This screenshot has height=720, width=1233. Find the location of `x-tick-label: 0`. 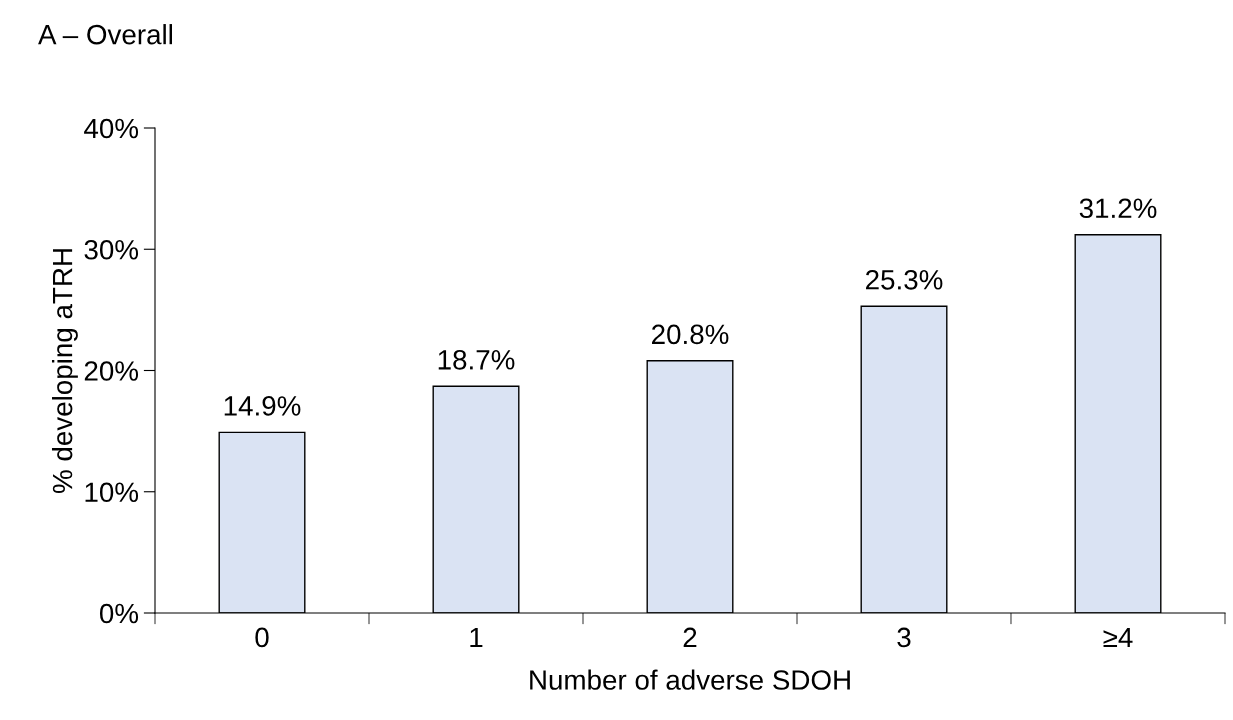

x-tick-label: 0 is located at coordinates (262, 637).